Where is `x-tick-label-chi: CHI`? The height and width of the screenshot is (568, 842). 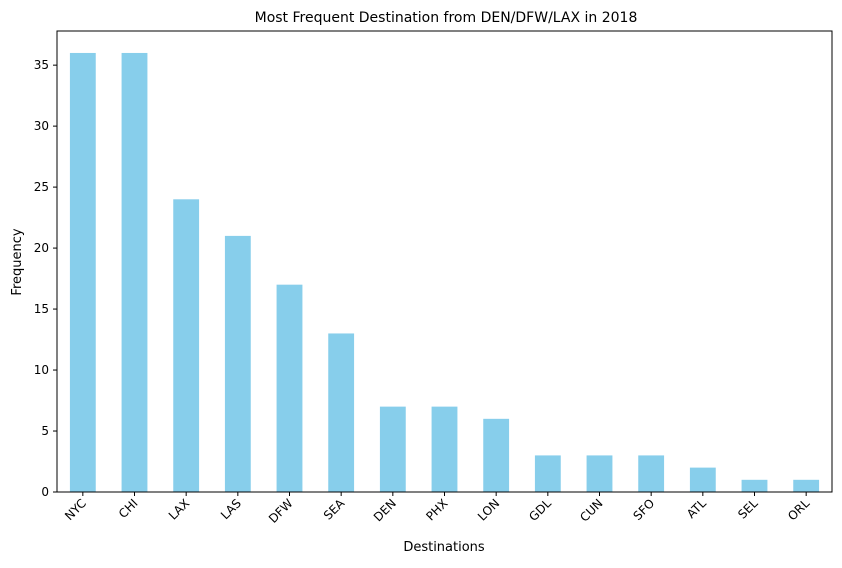 x-tick-label-chi: CHI is located at coordinates (128, 508).